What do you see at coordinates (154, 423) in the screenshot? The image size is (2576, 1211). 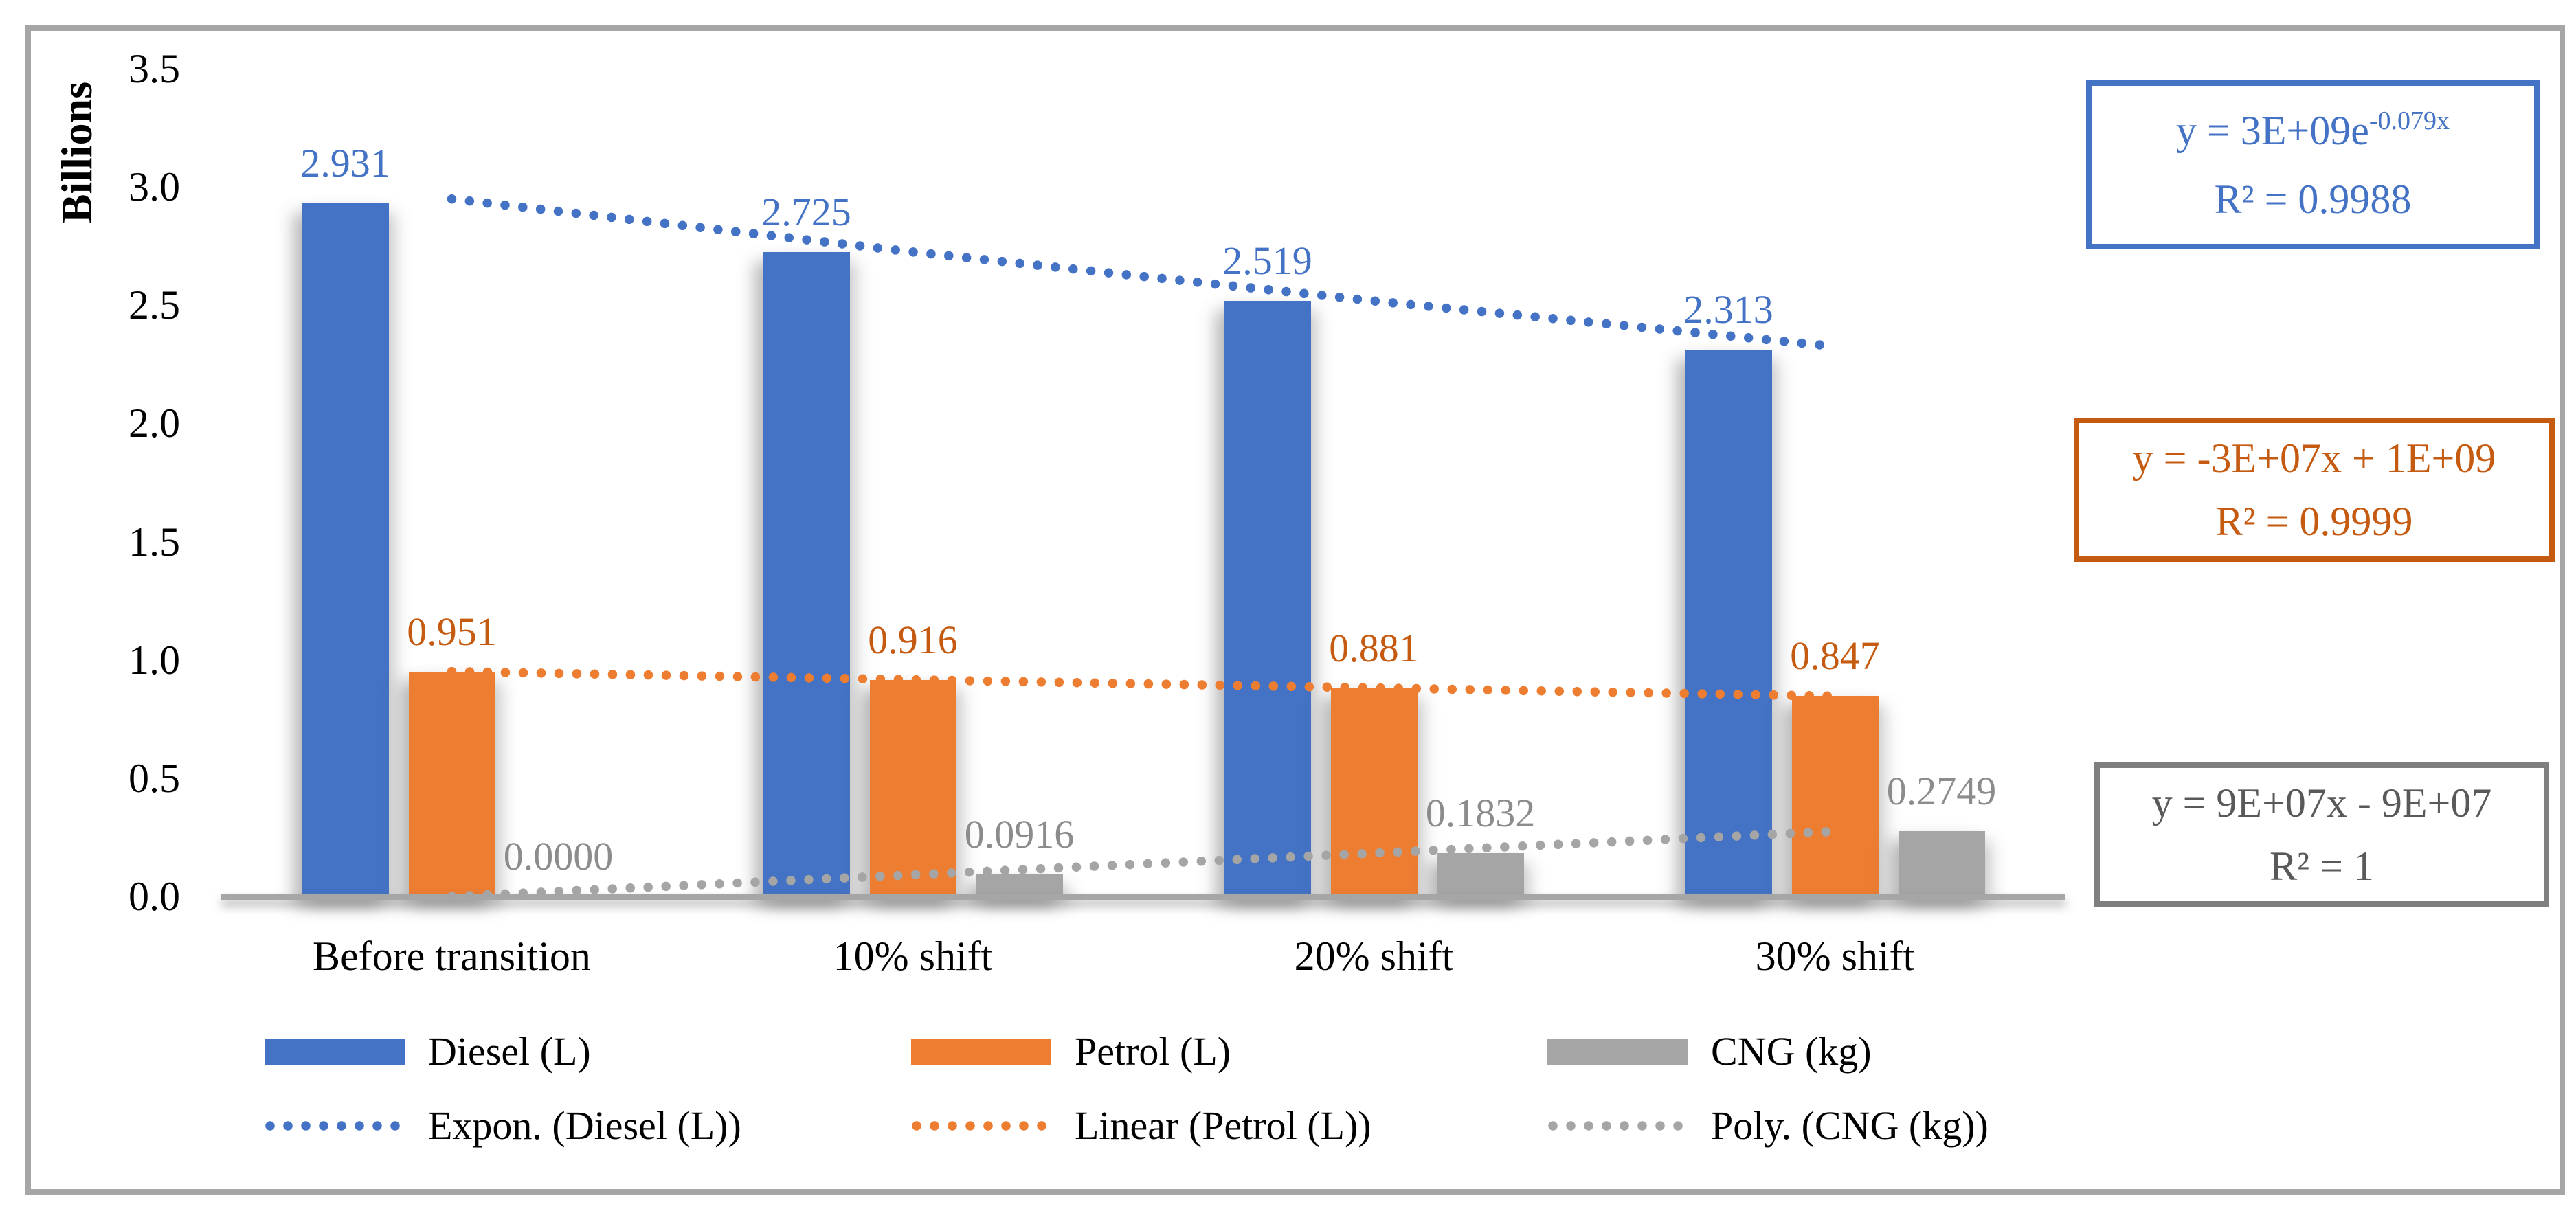 I see `y-tick-label-2.0: 2.0` at bounding box center [154, 423].